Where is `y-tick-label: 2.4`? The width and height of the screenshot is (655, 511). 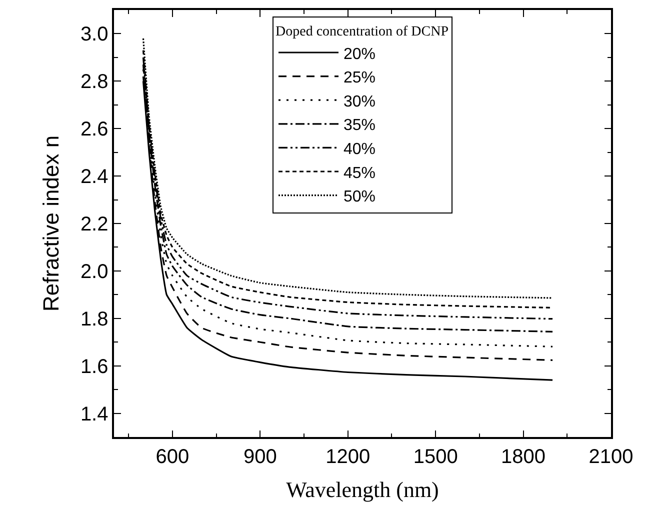 y-tick-label: 2.4 is located at coordinates (94, 177).